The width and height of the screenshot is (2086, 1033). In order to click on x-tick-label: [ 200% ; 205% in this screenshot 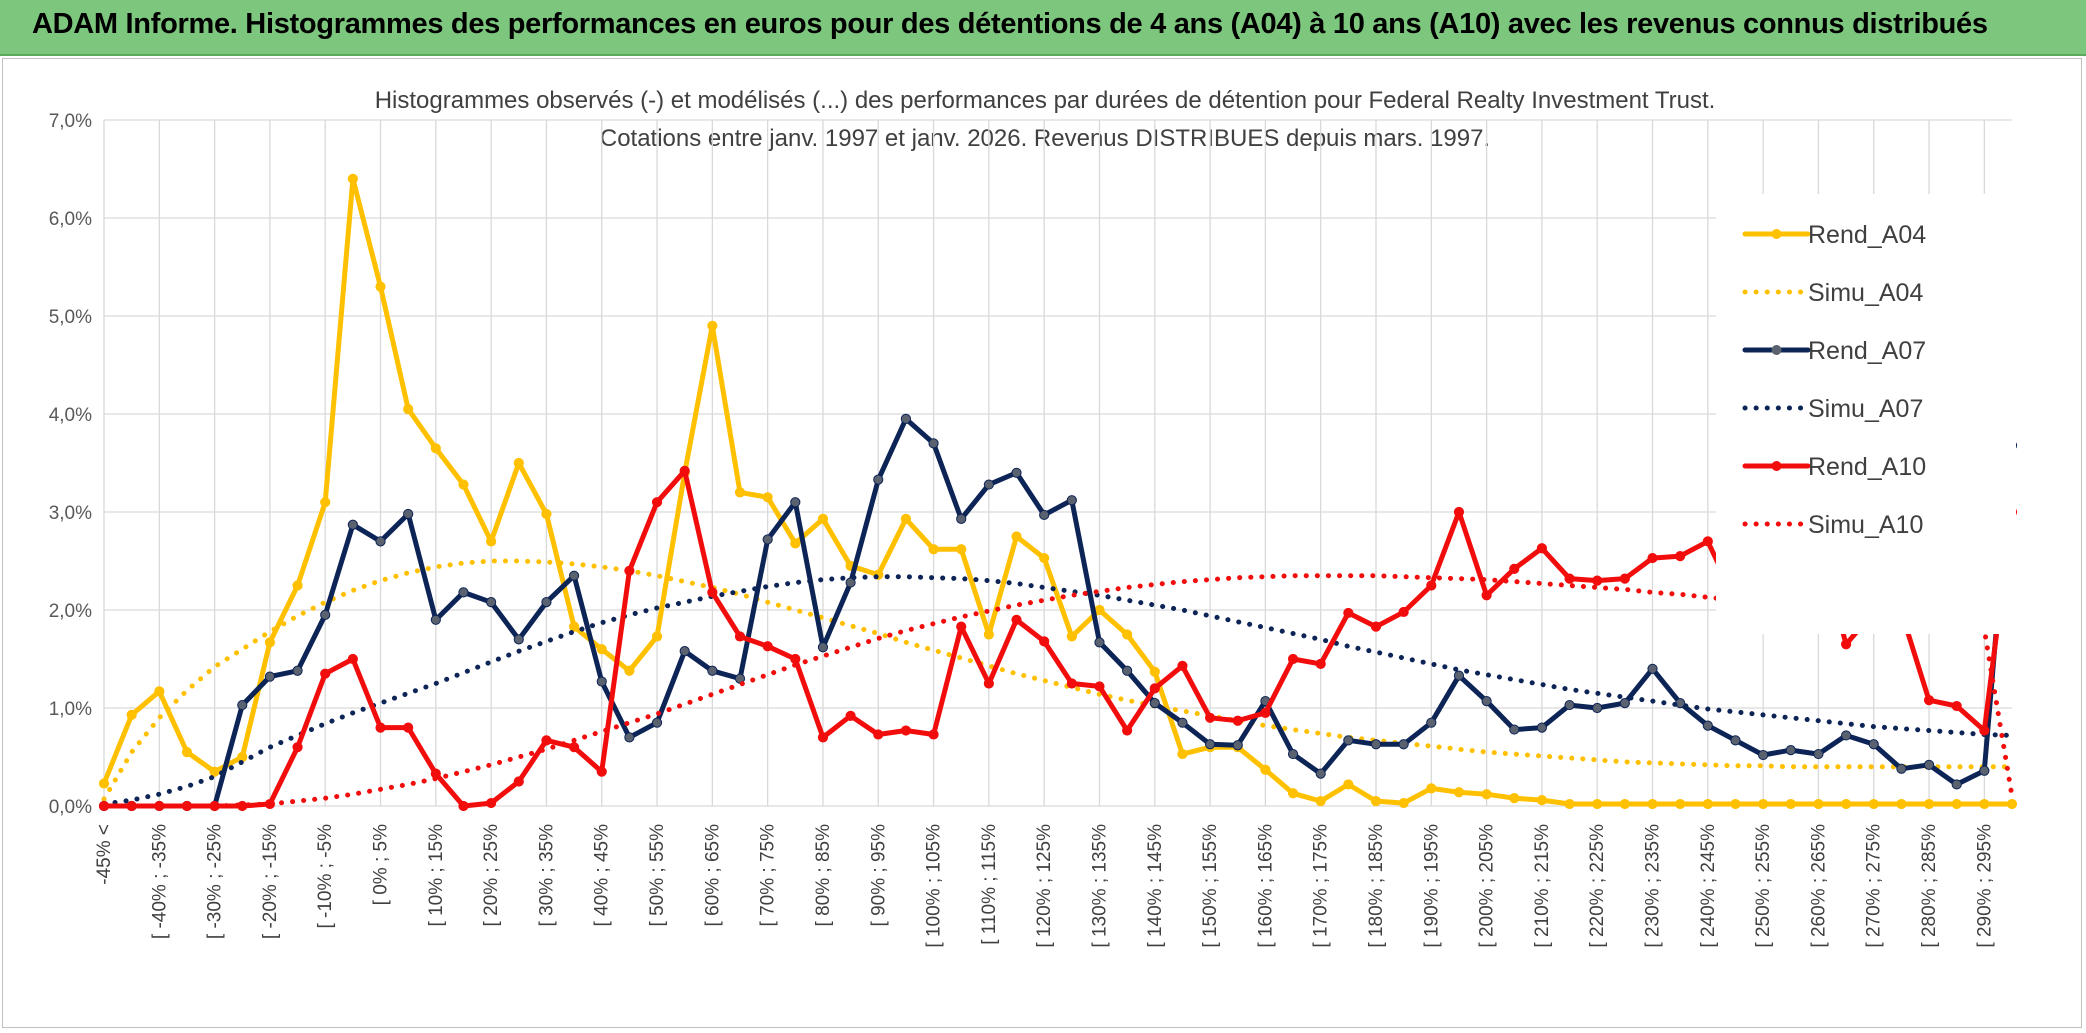, I will do `click(1487, 886)`.